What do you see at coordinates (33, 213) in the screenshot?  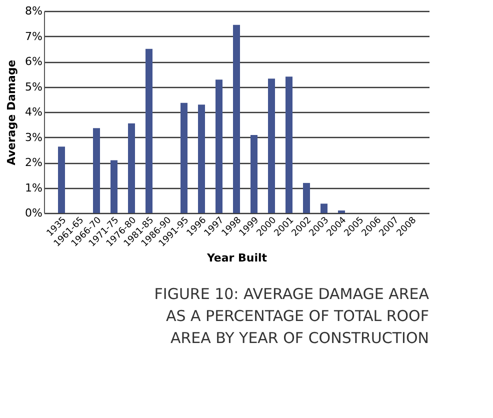 I see `y-tick-label: 0%` at bounding box center [33, 213].